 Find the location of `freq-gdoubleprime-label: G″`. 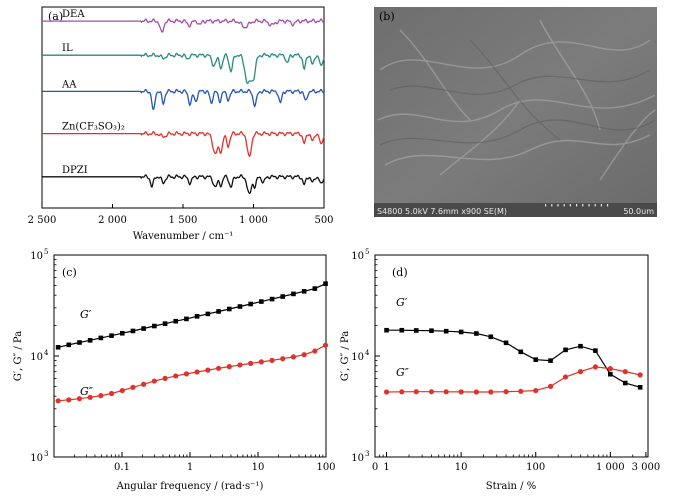

freq-gdoubleprime-label: G″ is located at coordinates (87, 391).